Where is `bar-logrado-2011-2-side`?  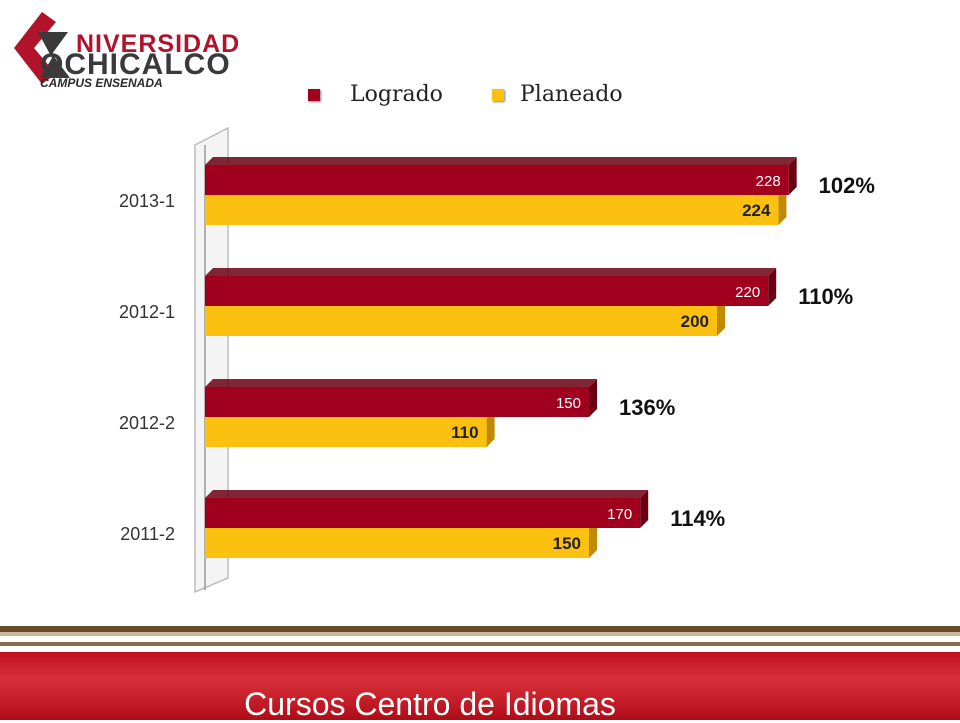
bar-logrado-2011-2-side is located at coordinates (644, 509).